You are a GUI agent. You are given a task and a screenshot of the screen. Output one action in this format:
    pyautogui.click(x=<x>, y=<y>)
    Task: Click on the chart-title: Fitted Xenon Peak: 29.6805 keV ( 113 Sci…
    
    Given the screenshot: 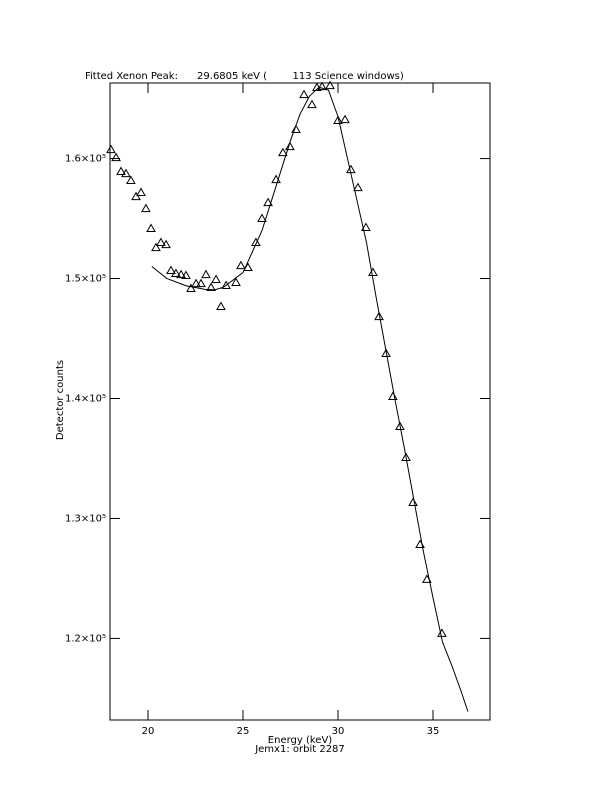 What is the action you would take?
    pyautogui.click(x=244, y=76)
    